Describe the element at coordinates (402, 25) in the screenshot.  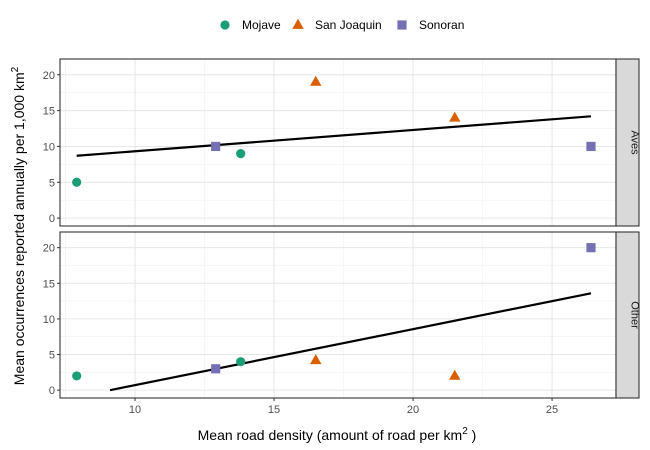
I see `legend-key-sonoran` at that location.